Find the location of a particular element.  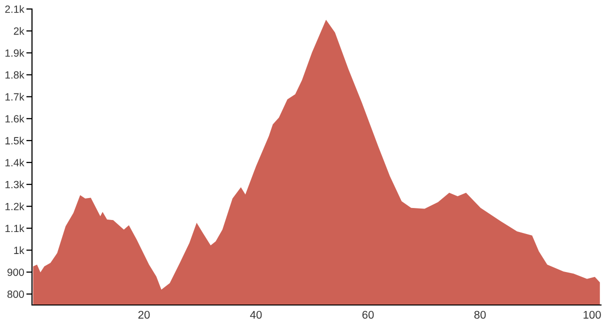

y-tick-label: 1.2k is located at coordinates (14, 206).